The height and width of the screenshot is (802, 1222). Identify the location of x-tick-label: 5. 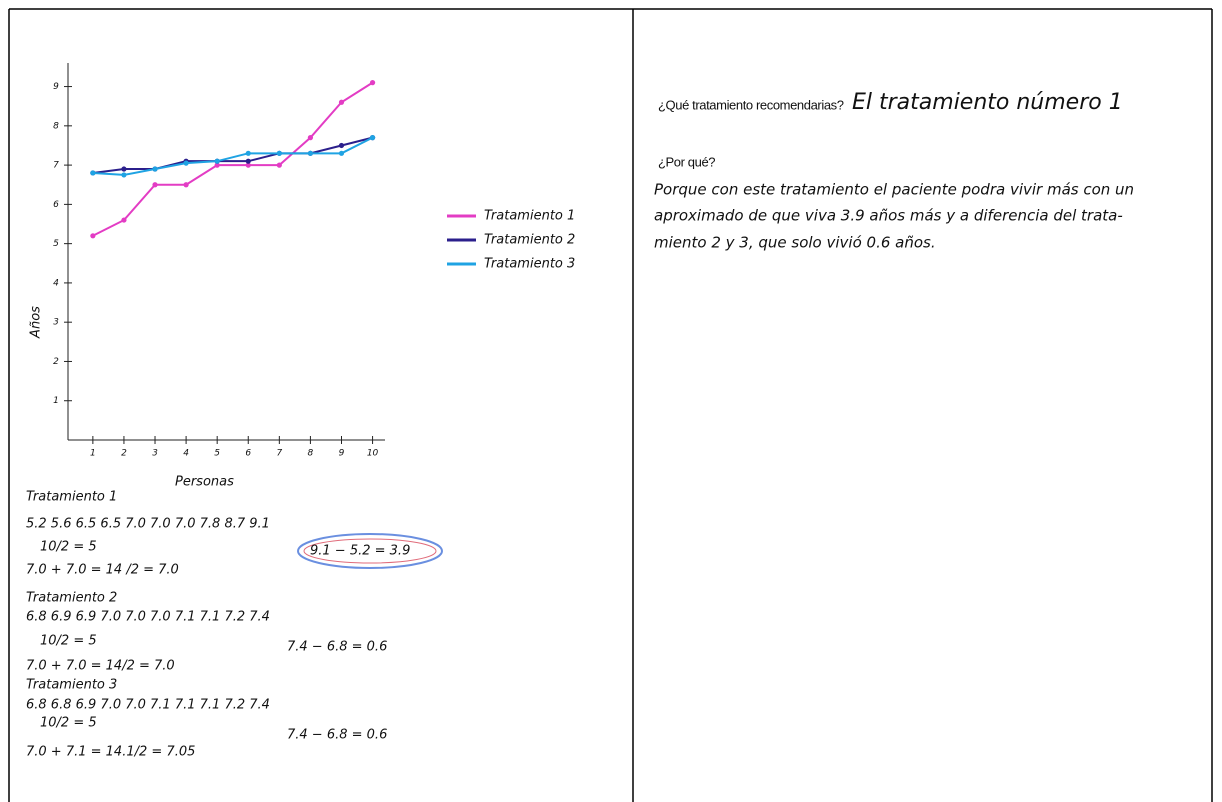
(217, 454).